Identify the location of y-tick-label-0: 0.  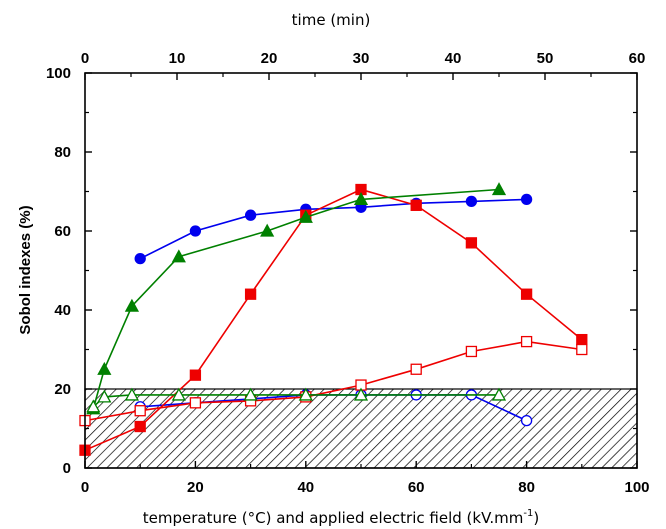
(67, 468).